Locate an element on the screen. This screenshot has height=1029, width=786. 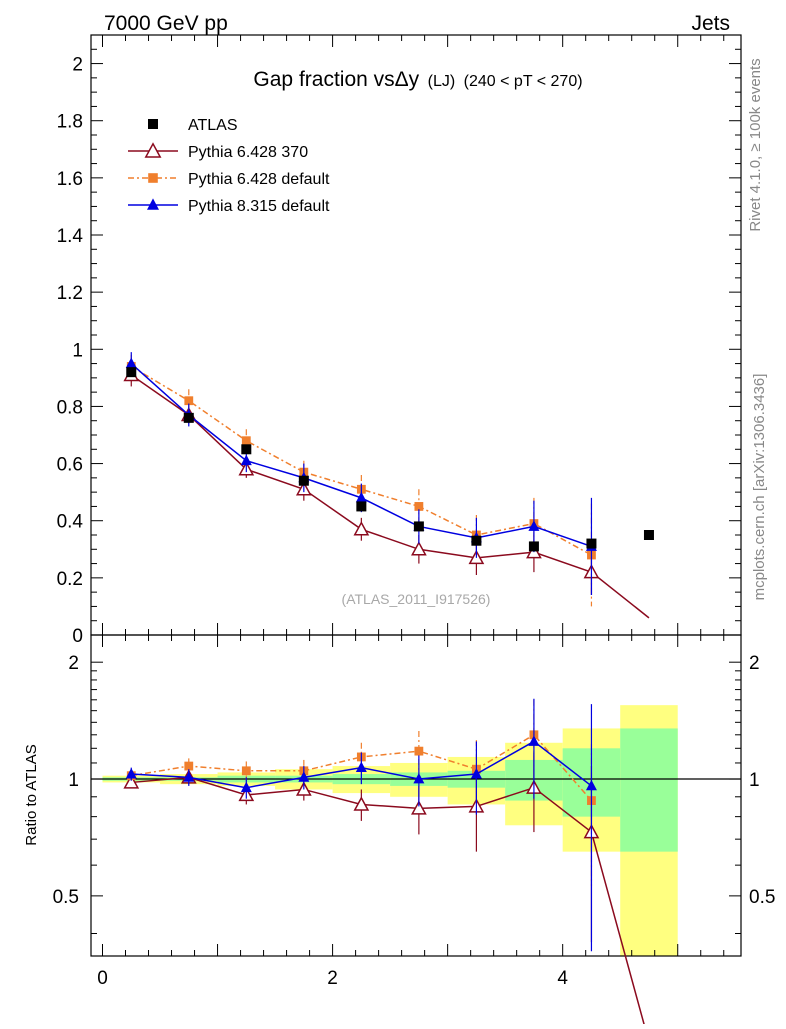
x-tick-label: 4 is located at coordinates (562, 978).